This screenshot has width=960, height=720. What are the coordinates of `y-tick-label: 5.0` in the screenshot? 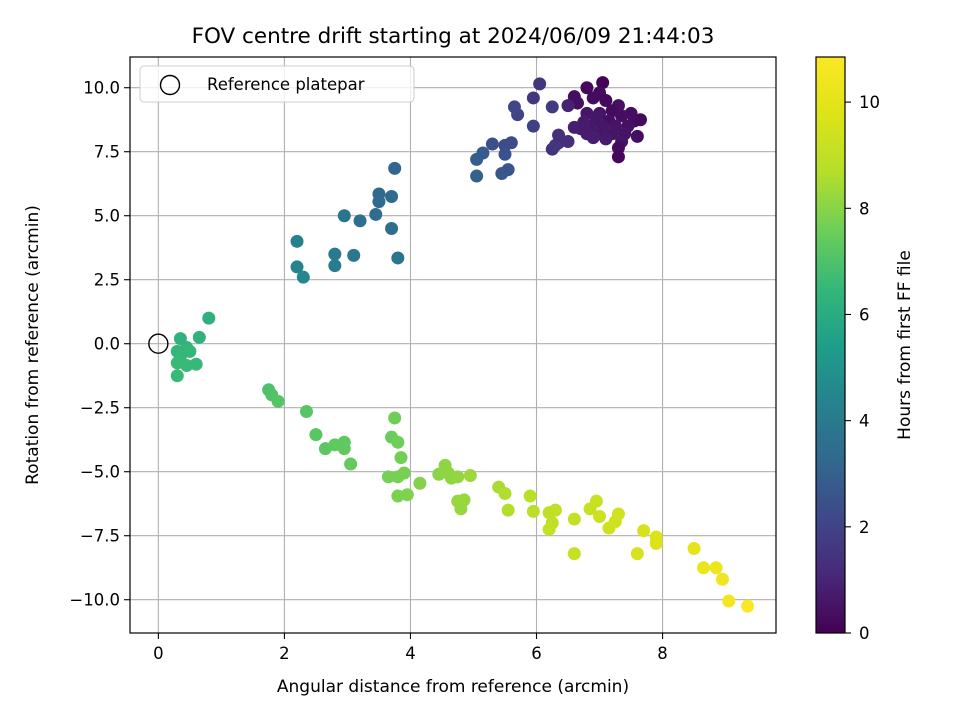 It's located at (107, 216).